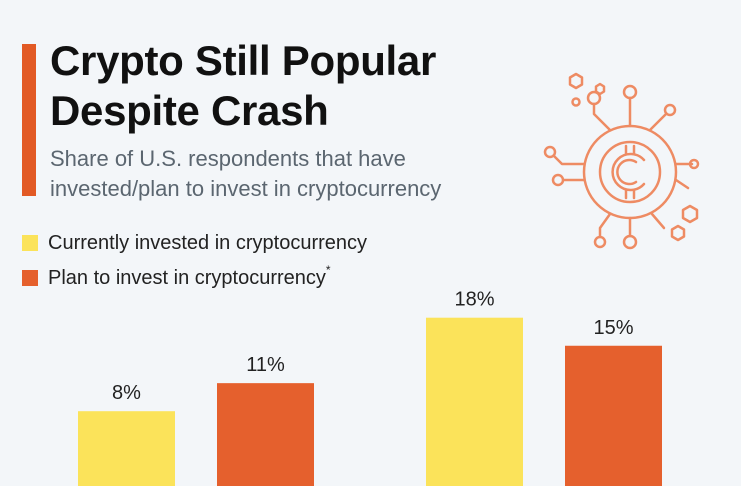  What do you see at coordinates (265, 365) in the screenshot?
I see `bar-label-plan-group-1: 11%` at bounding box center [265, 365].